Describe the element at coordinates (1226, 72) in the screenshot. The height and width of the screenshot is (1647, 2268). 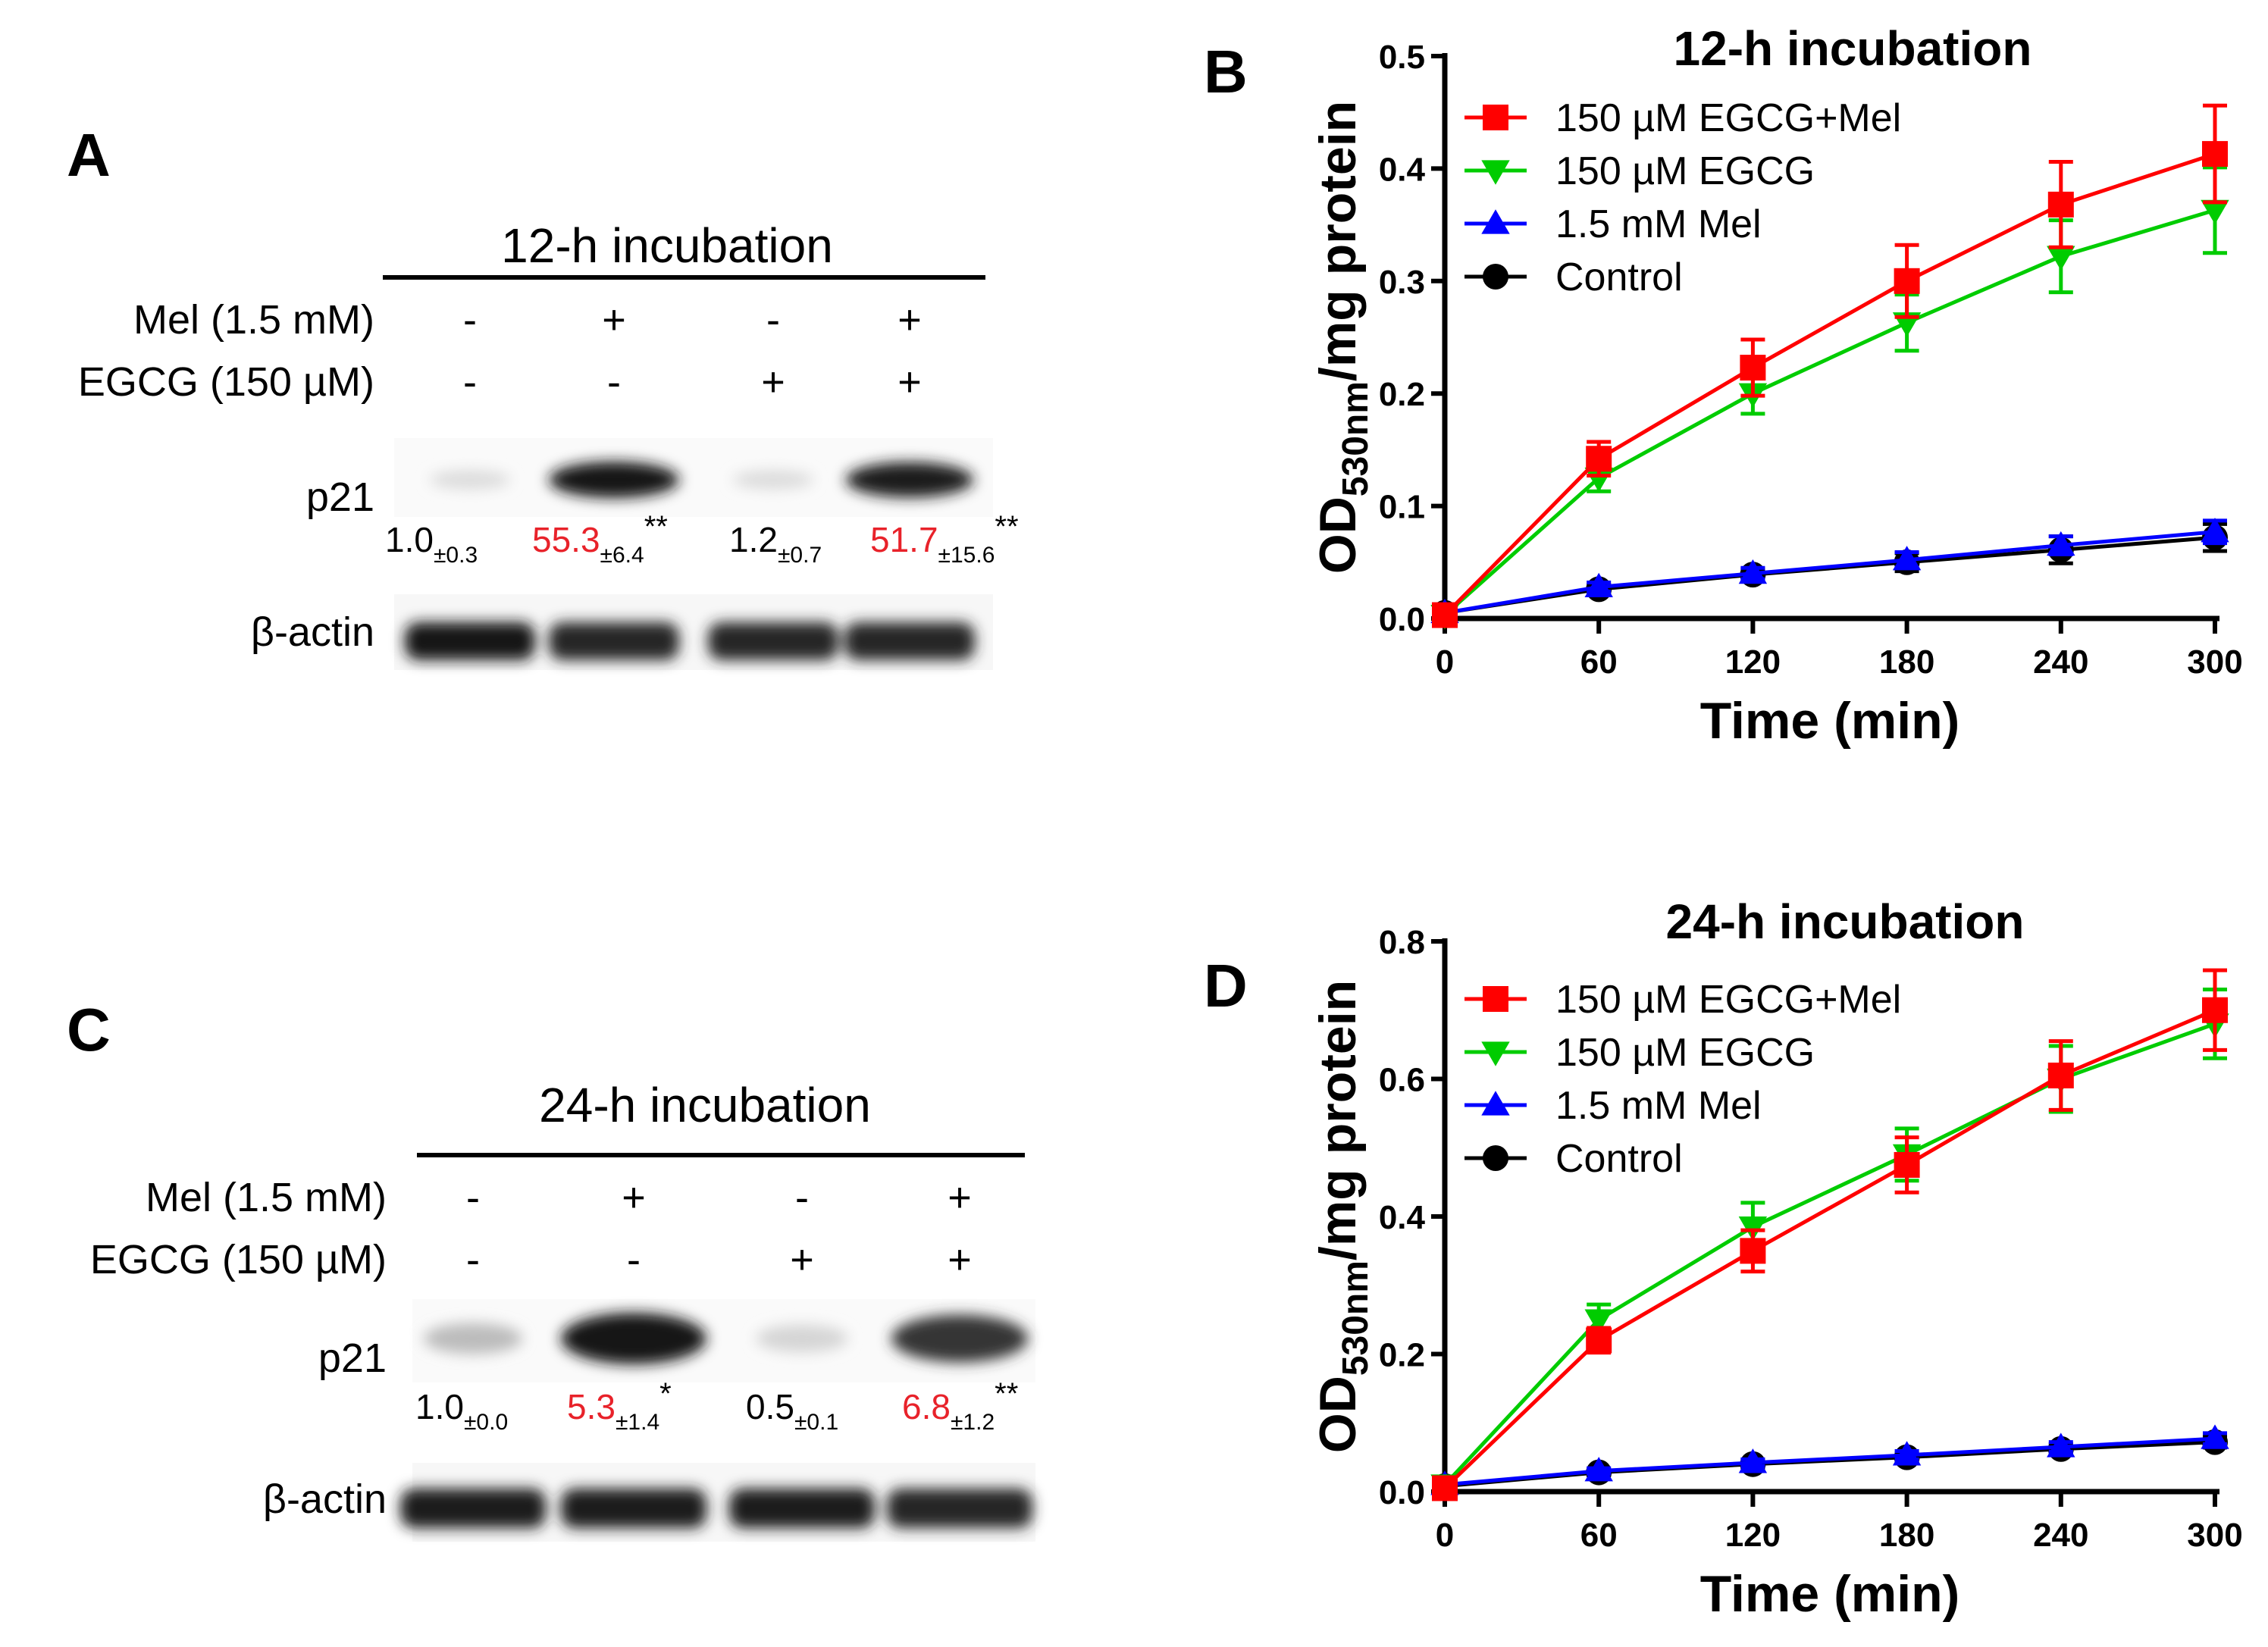
I see `panel-b-letter: B` at that location.